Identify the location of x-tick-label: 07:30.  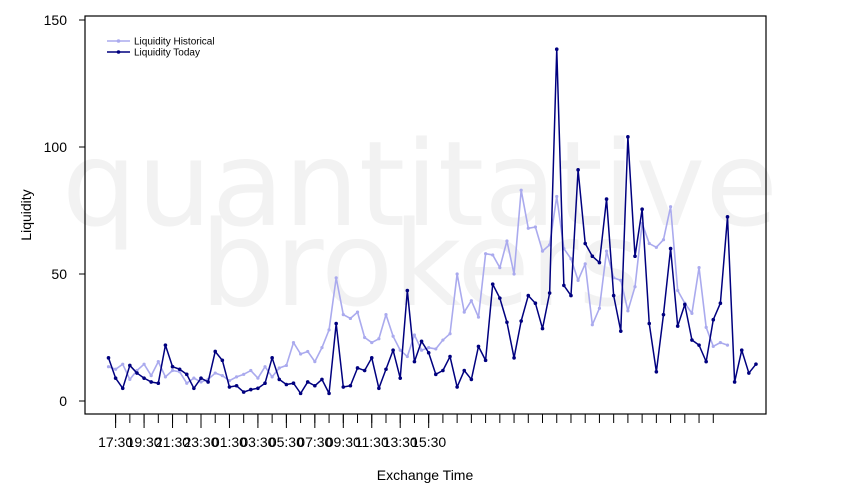
(314, 442).